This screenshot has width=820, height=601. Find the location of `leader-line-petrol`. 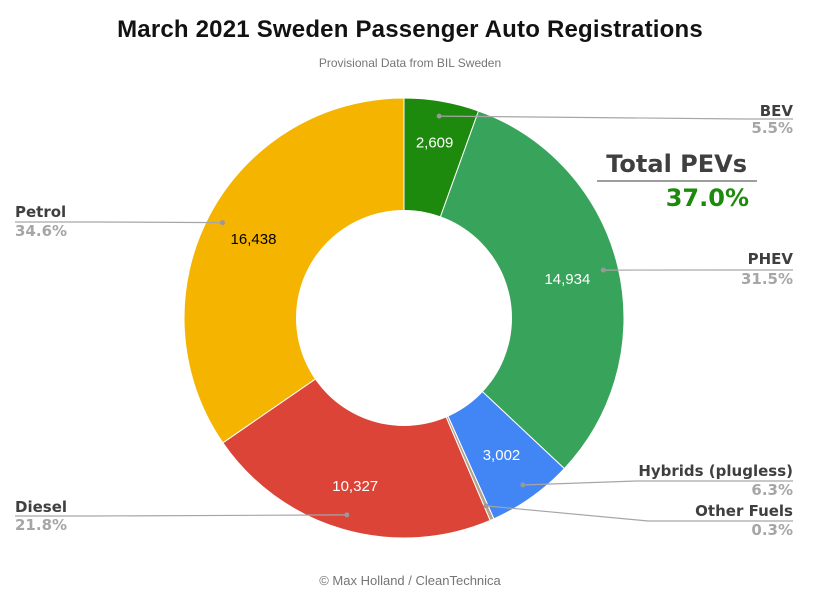

leader-line-petrol is located at coordinates (119, 222).